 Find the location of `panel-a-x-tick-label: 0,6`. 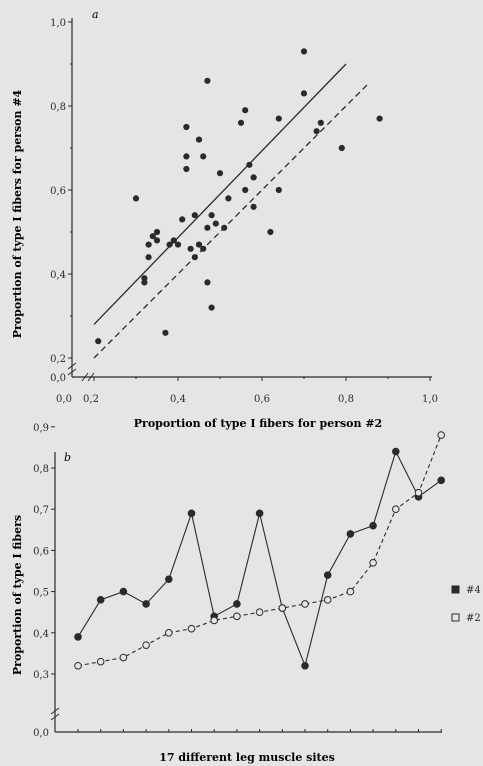

panel-a-x-tick-label: 0,6 is located at coordinates (262, 399).